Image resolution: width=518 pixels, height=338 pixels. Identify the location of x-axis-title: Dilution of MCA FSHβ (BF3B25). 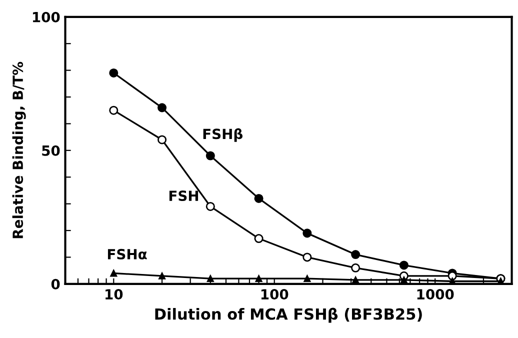
(288, 315).